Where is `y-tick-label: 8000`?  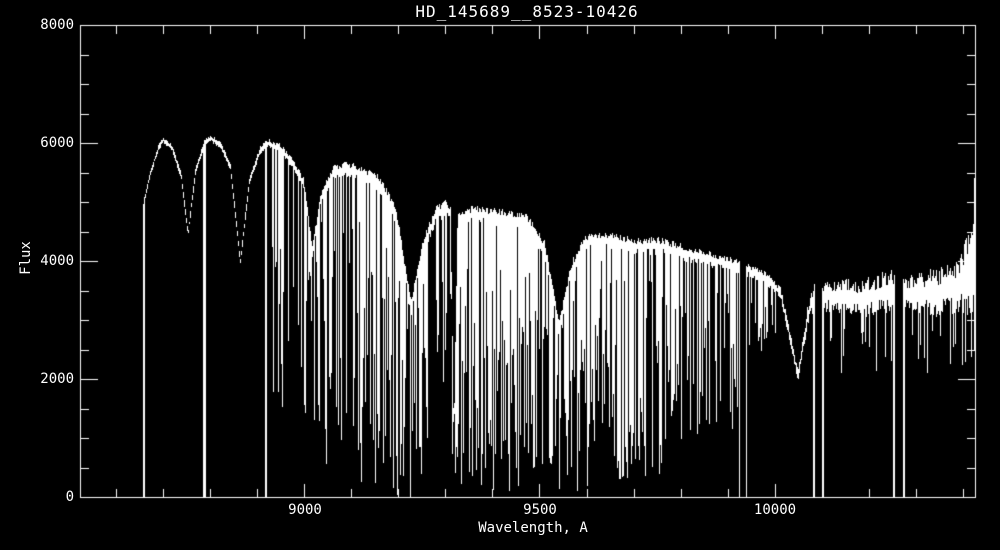
y-tick-label: 8000 is located at coordinates (57, 25).